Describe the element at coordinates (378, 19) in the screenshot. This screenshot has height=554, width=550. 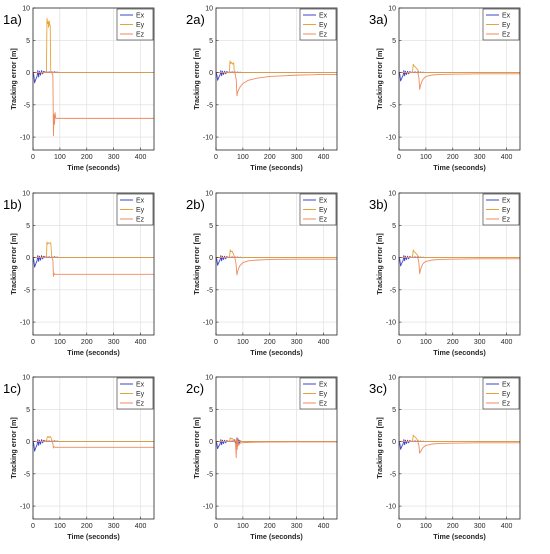
I see `panel-label: 3a)` at that location.